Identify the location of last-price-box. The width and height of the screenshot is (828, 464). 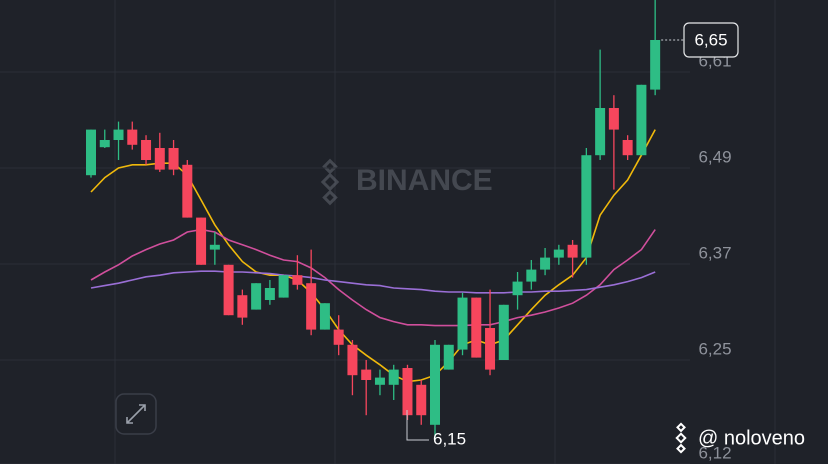
(711, 40).